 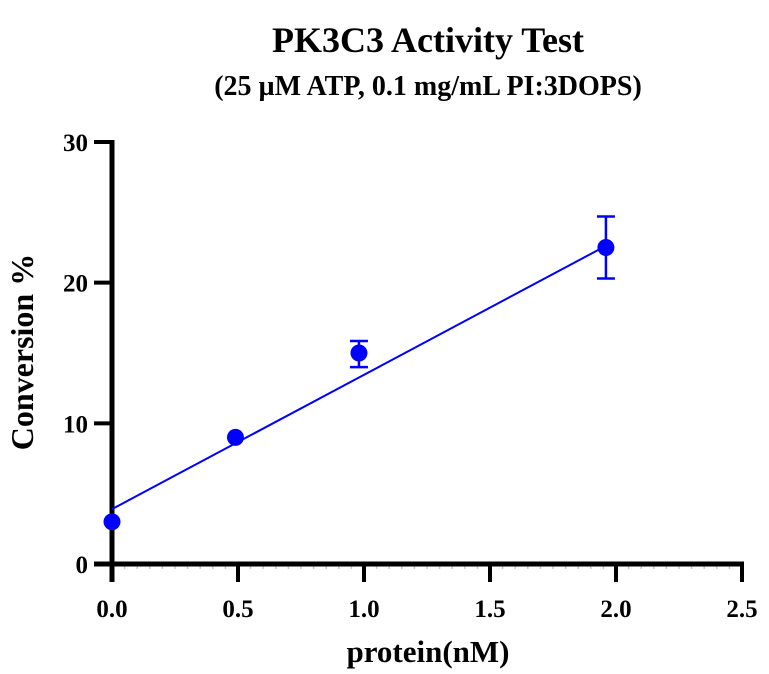 What do you see at coordinates (75, 284) in the screenshot?
I see `y-tick-label: 20` at bounding box center [75, 284].